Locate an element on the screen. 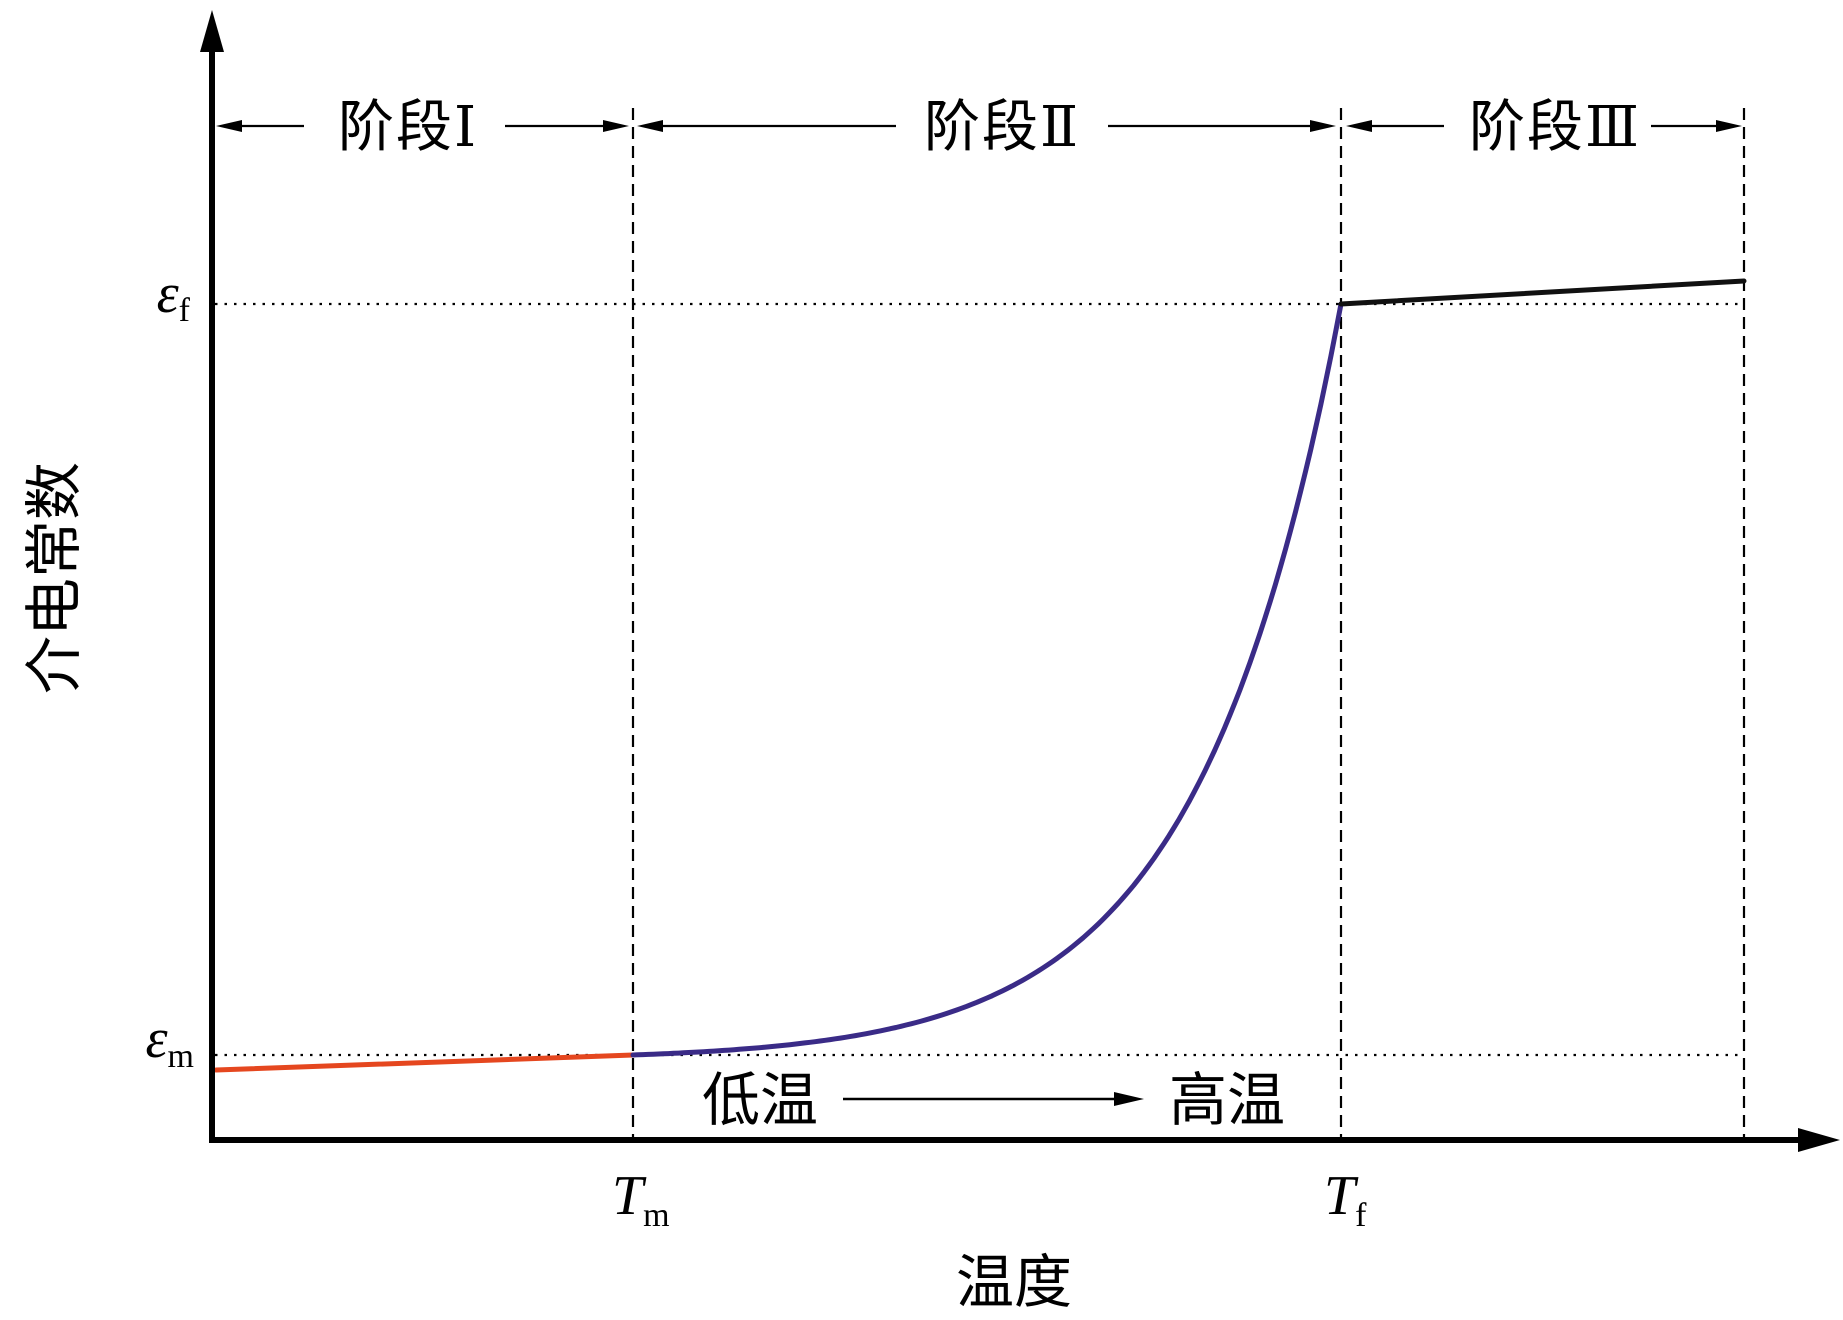  stage-2-label: 阶段Ⅱ is located at coordinates (1002, 127).